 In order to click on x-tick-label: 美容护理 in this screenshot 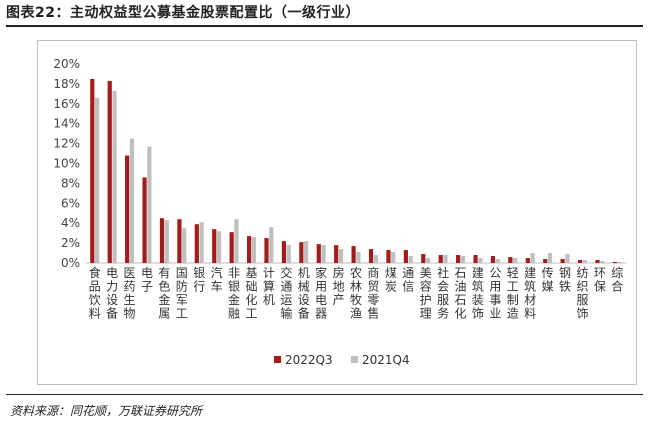, I will do `click(426, 293)`.